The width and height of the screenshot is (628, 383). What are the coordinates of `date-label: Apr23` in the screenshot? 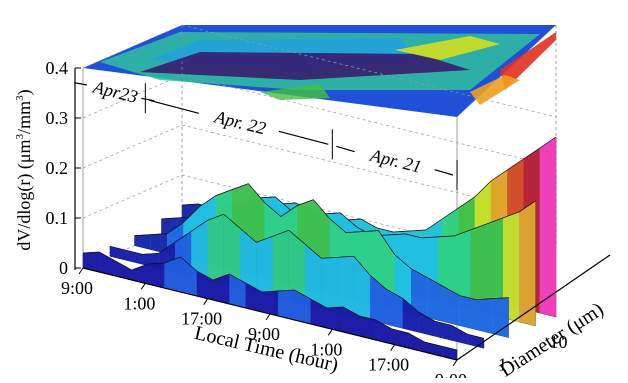 It's located at (114, 92).